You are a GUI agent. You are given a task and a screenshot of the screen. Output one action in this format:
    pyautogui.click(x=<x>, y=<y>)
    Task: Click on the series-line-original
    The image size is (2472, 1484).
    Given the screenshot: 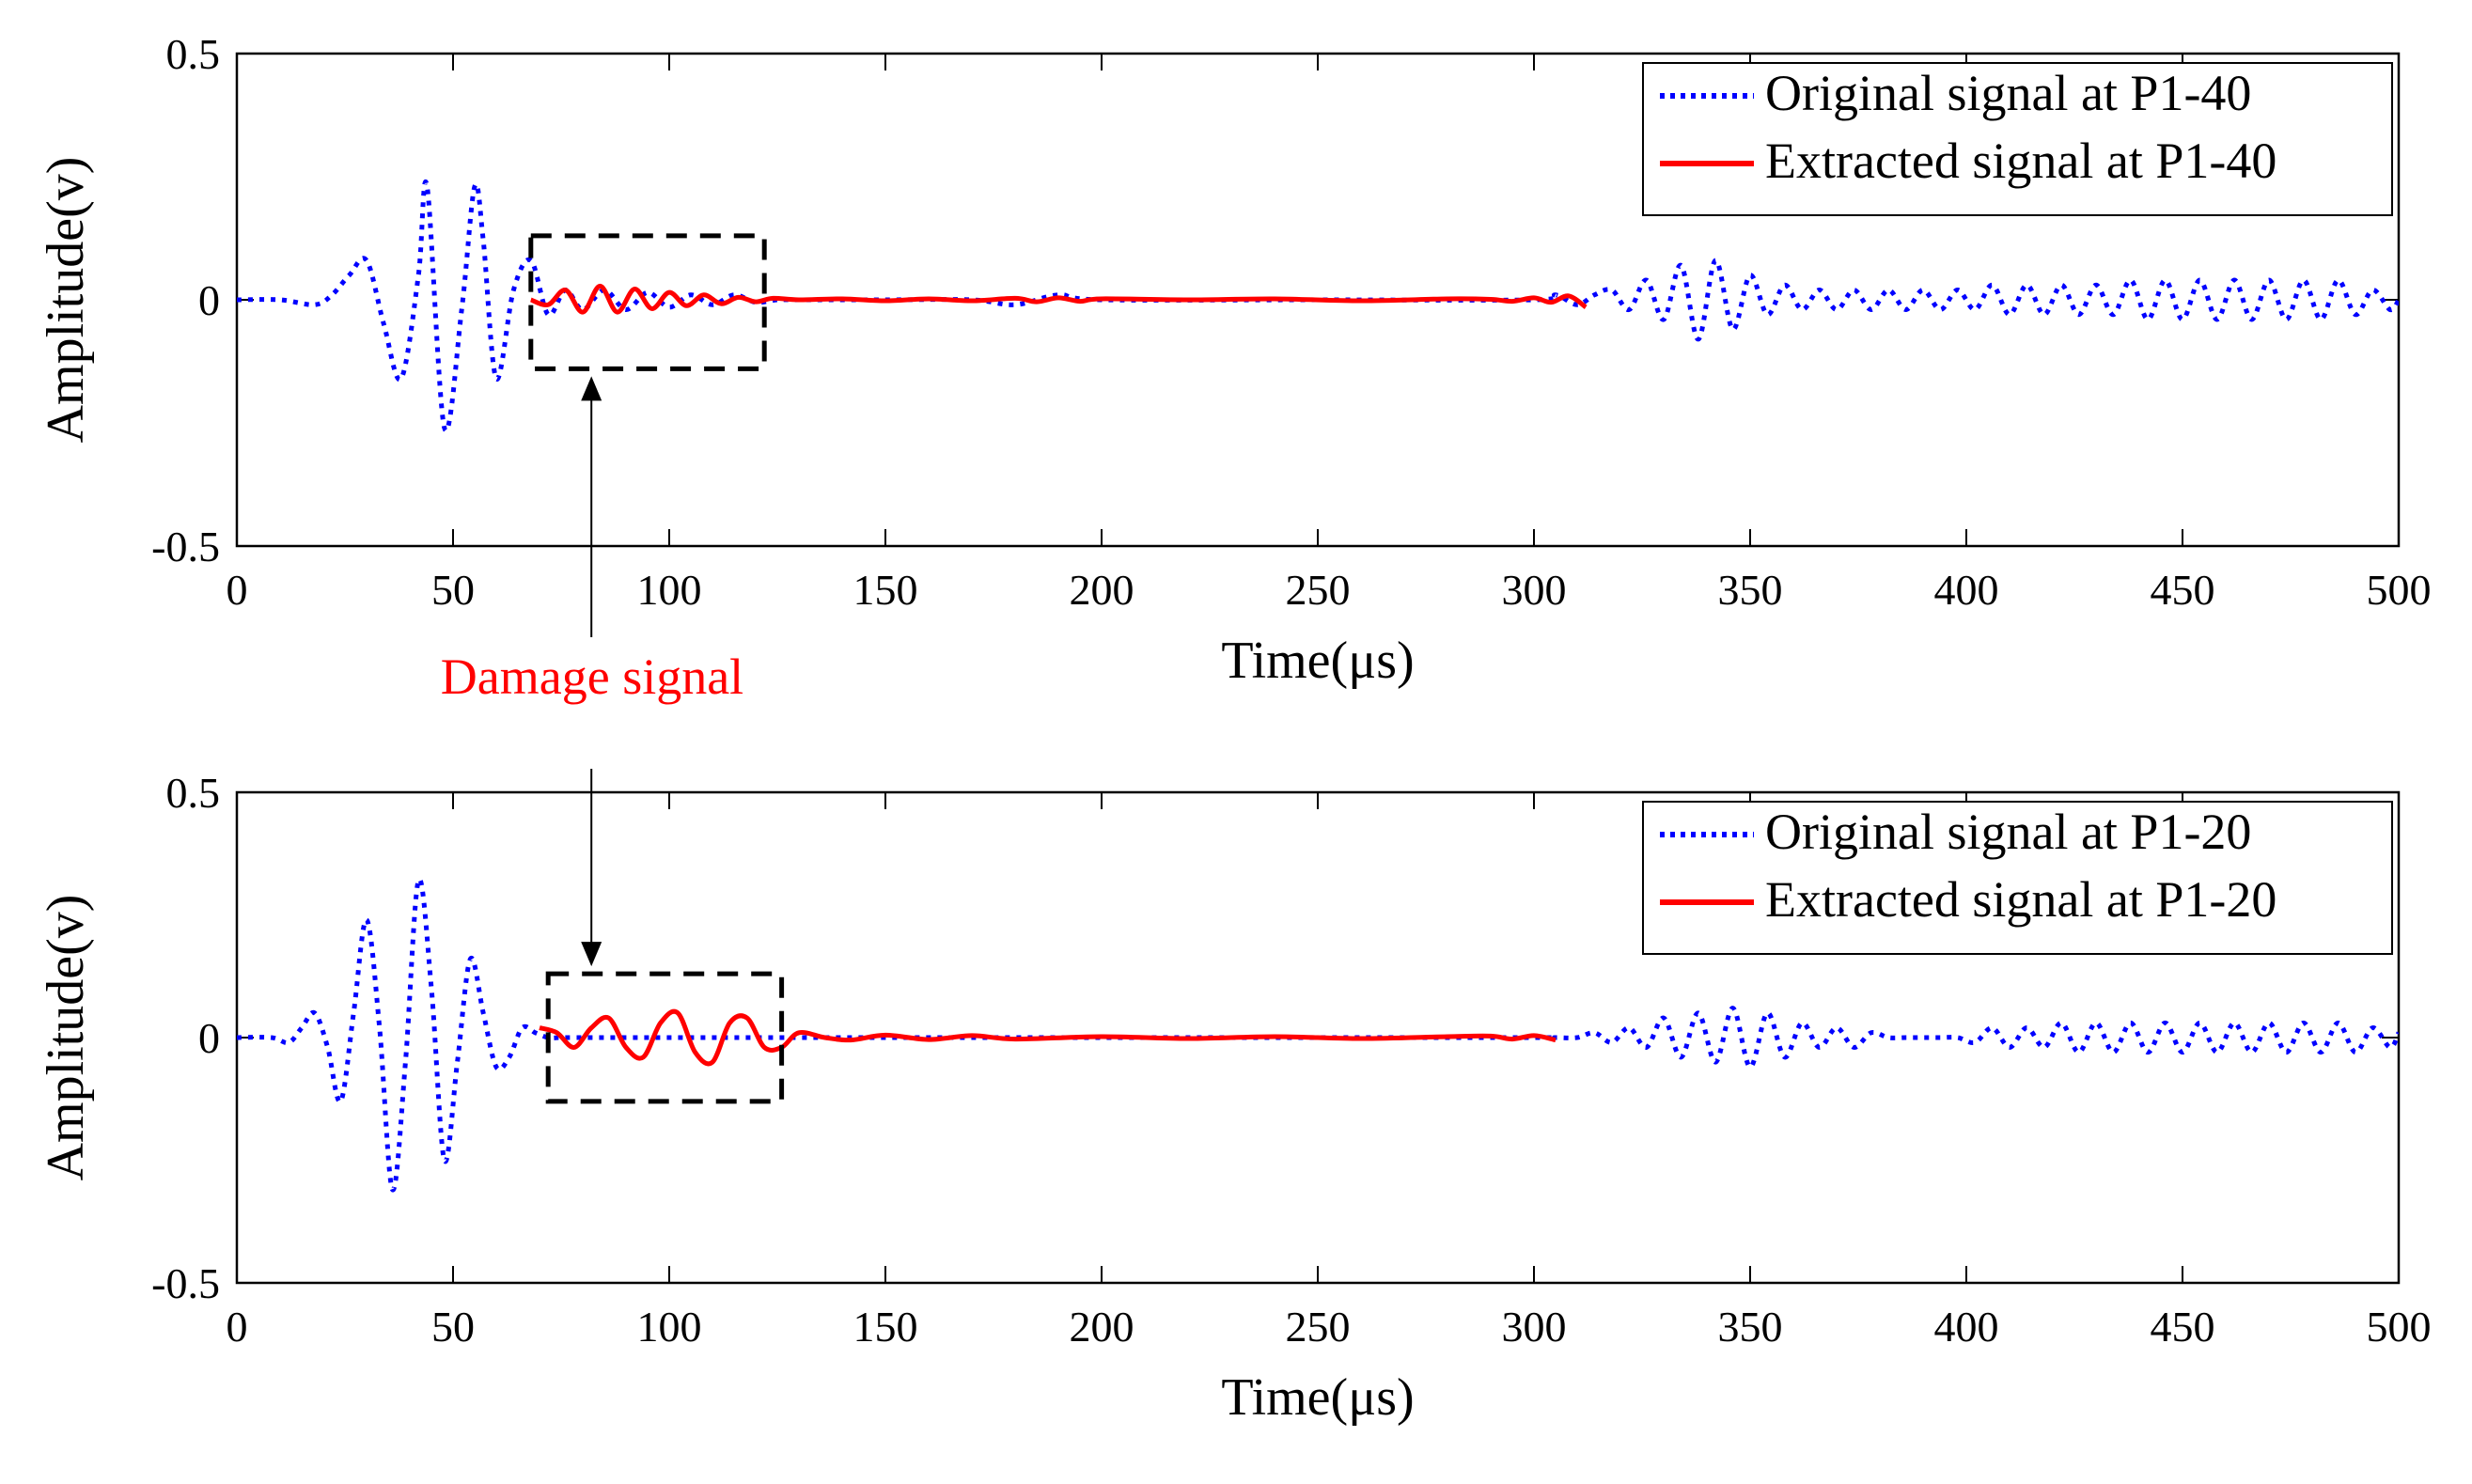 What is the action you would take?
    pyautogui.click(x=1318, y=306)
    